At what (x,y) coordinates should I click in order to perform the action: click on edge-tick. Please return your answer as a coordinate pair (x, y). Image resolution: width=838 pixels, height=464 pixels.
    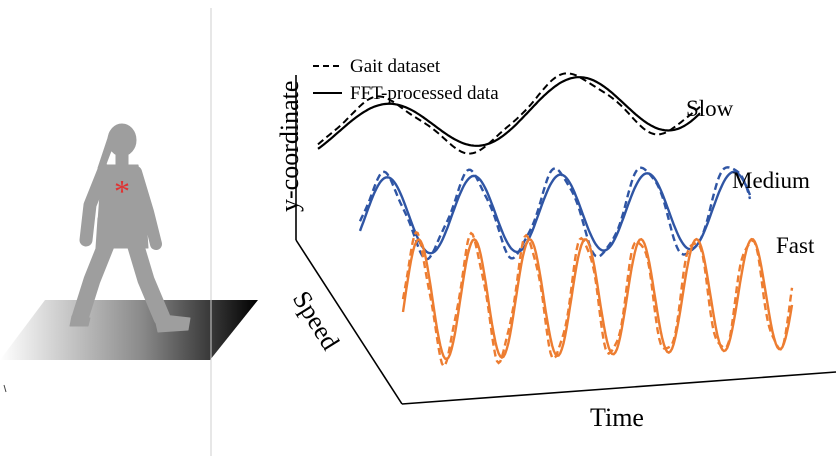
    Looking at the image, I should click on (5, 388).